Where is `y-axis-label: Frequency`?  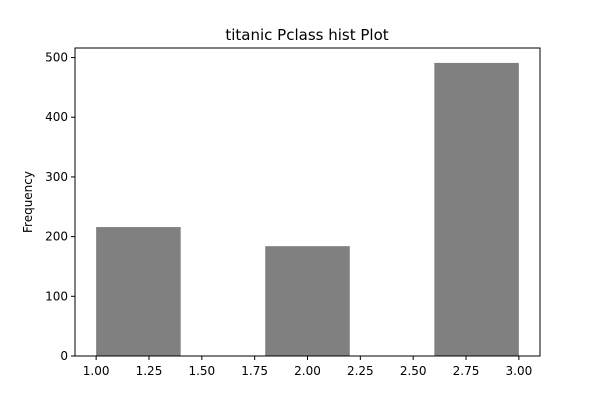
y-axis-label: Frequency is located at coordinates (28, 202).